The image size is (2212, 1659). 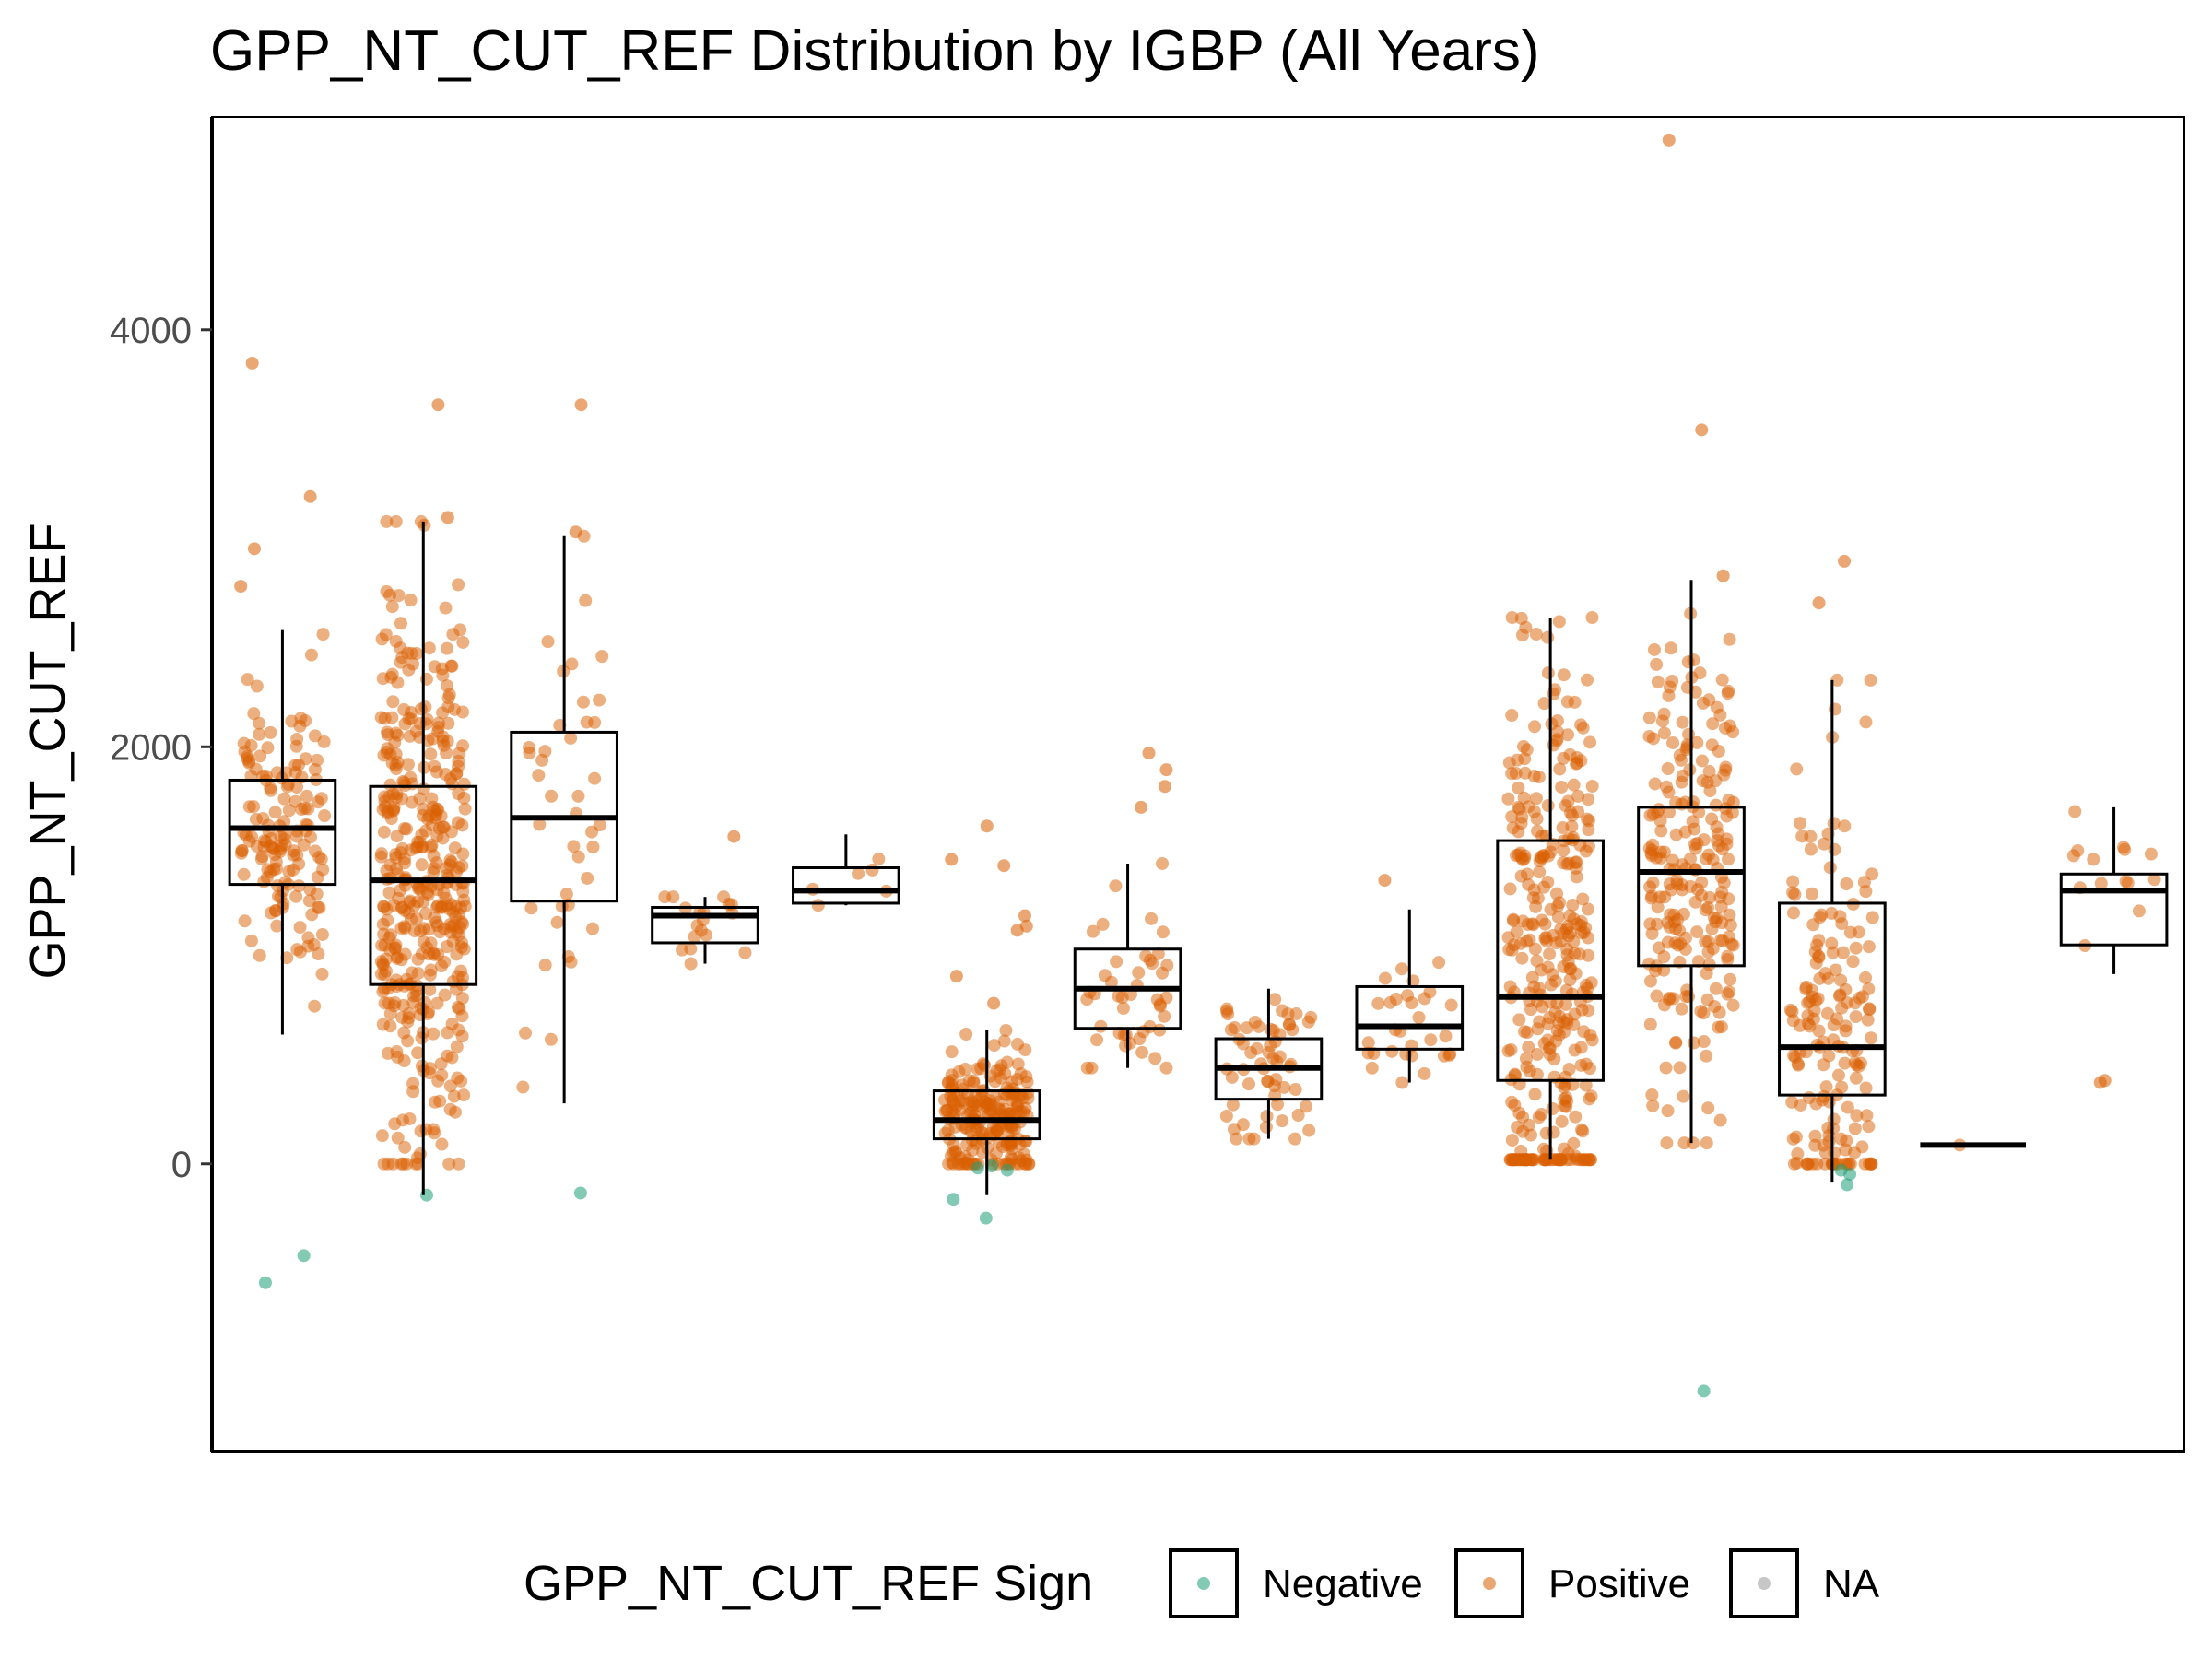 What do you see at coordinates (1343, 1583) in the screenshot?
I see `legend-label: Negative` at bounding box center [1343, 1583].